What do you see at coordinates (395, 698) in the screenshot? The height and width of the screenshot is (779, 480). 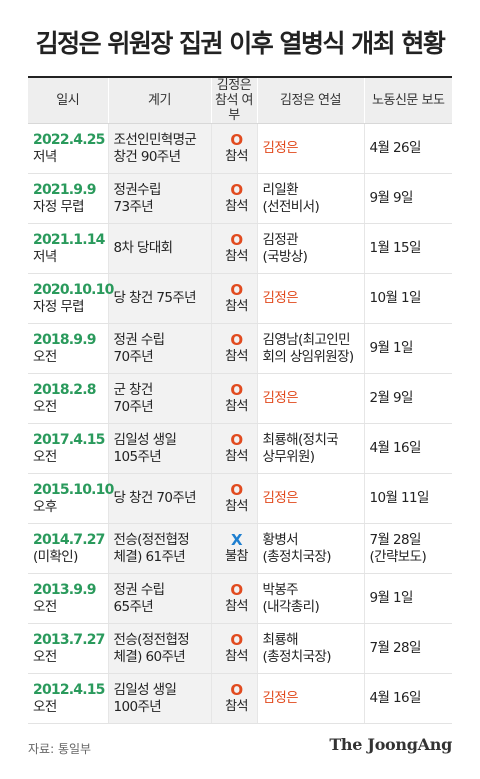 I see `news-line: 4월 16일` at bounding box center [395, 698].